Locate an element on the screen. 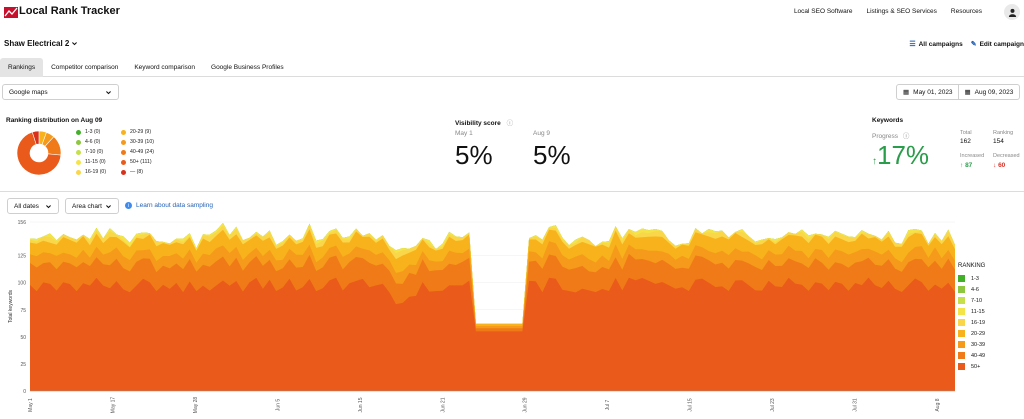 The width and height of the screenshot is (1024, 419). x-tick-label: Jun 15 is located at coordinates (361, 404).